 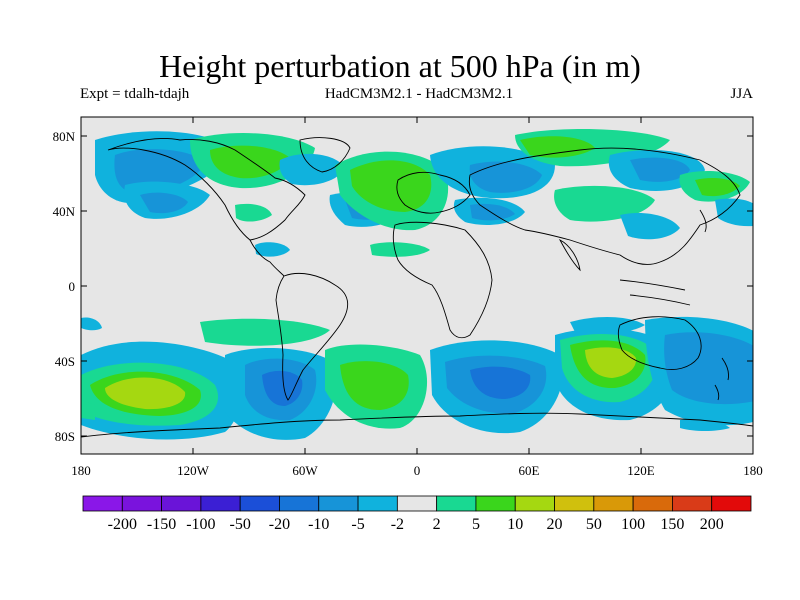 I want to click on colorbar-label: -20, so click(x=279, y=524).